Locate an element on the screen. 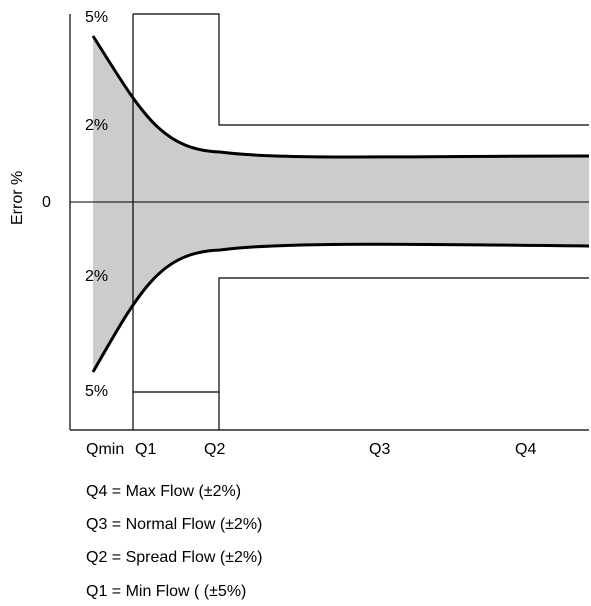 Image resolution: width=591 pixels, height=606 pixels. x-label-qmin: Qmin is located at coordinates (105, 449).